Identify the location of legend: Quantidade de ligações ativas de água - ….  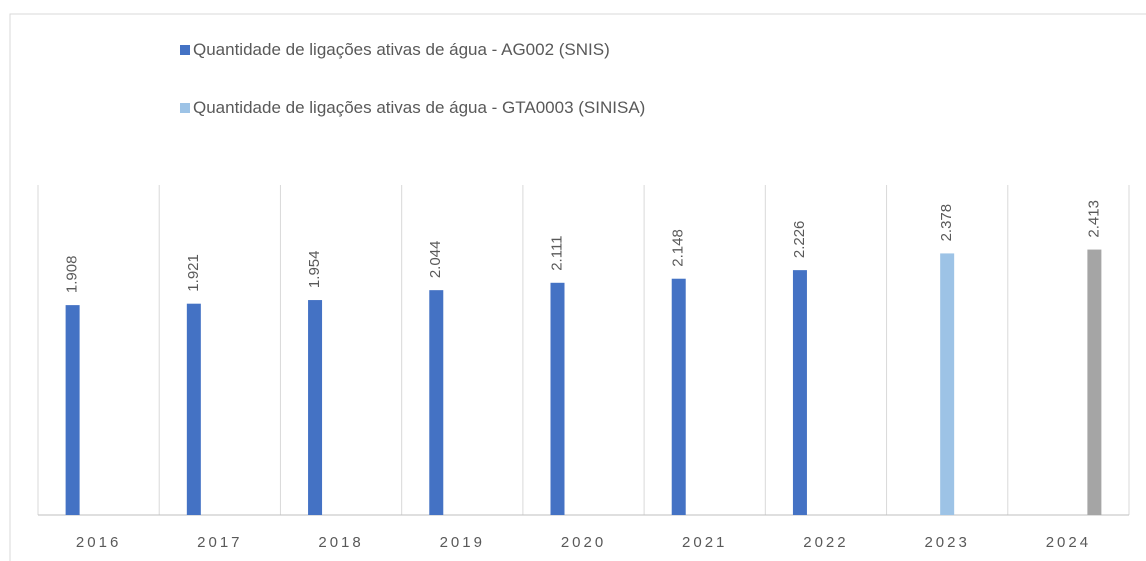
(440, 92).